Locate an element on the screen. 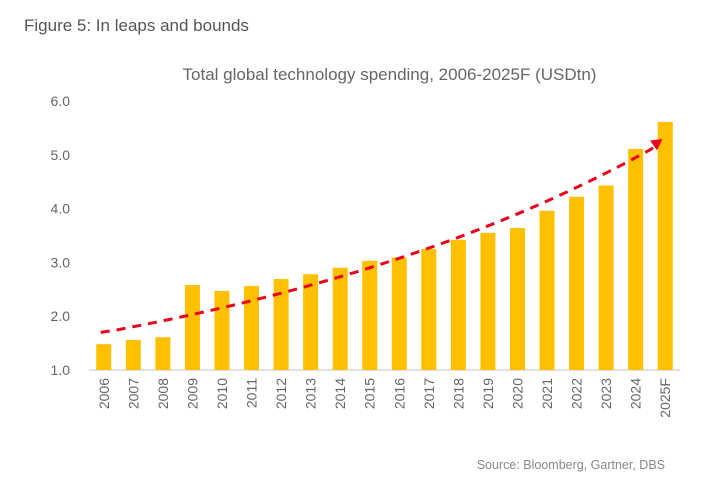 The width and height of the screenshot is (703, 493). x-tick-label: 2020 is located at coordinates (517, 393).